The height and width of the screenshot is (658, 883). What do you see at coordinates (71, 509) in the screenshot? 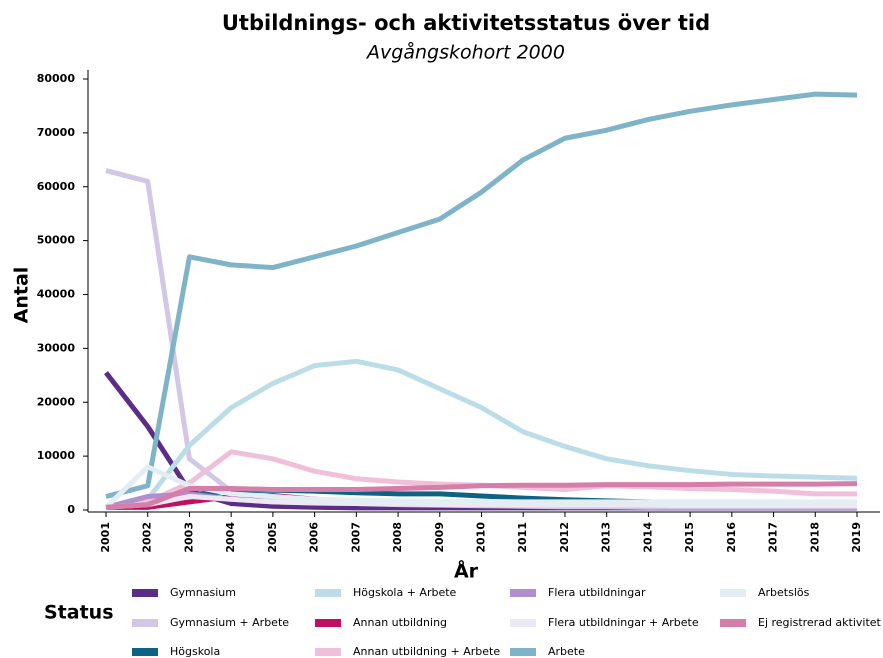
I see `y-tick-label: 0` at bounding box center [71, 509].